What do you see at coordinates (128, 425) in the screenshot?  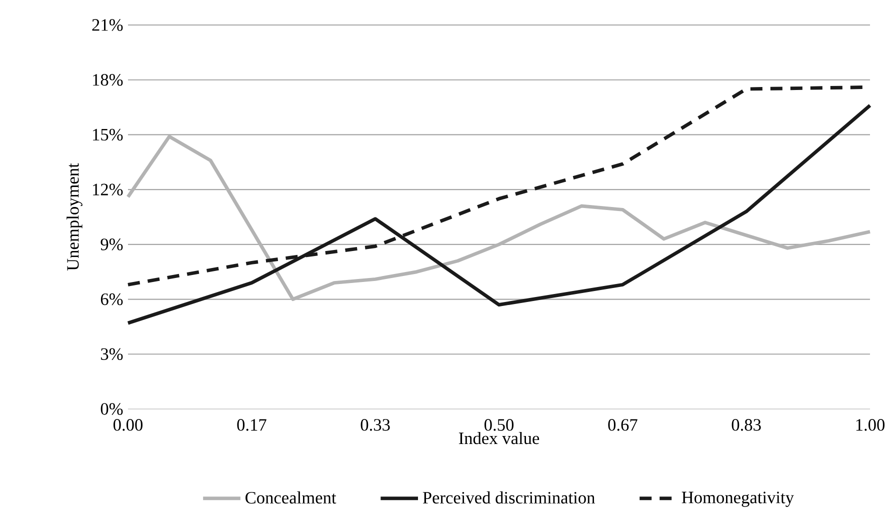 I see `x-tick-label: 0.00` at bounding box center [128, 425].